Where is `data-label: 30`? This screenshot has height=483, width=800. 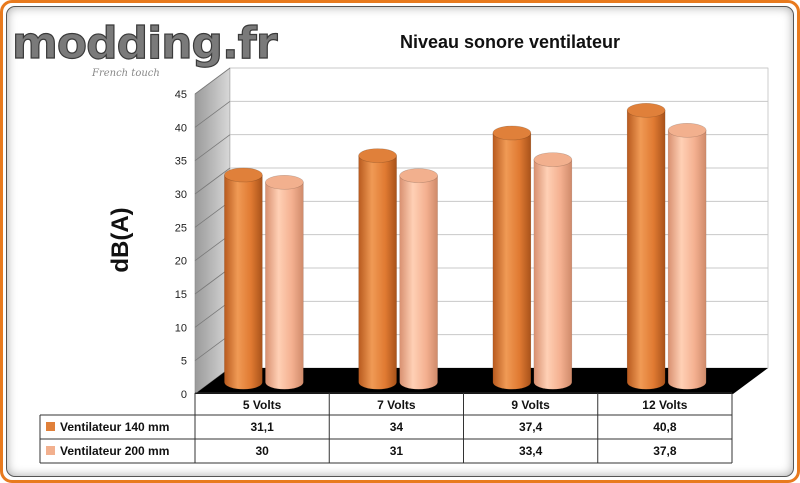
data-label: 30 is located at coordinates (262, 451).